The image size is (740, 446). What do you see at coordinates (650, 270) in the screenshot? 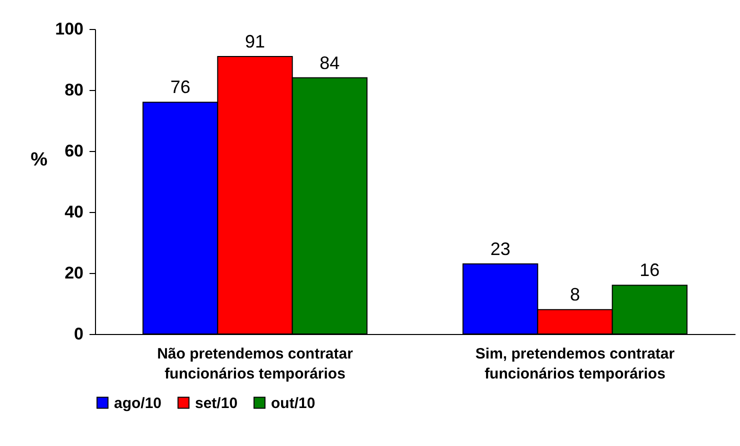
I see `data-label: 16` at bounding box center [650, 270].